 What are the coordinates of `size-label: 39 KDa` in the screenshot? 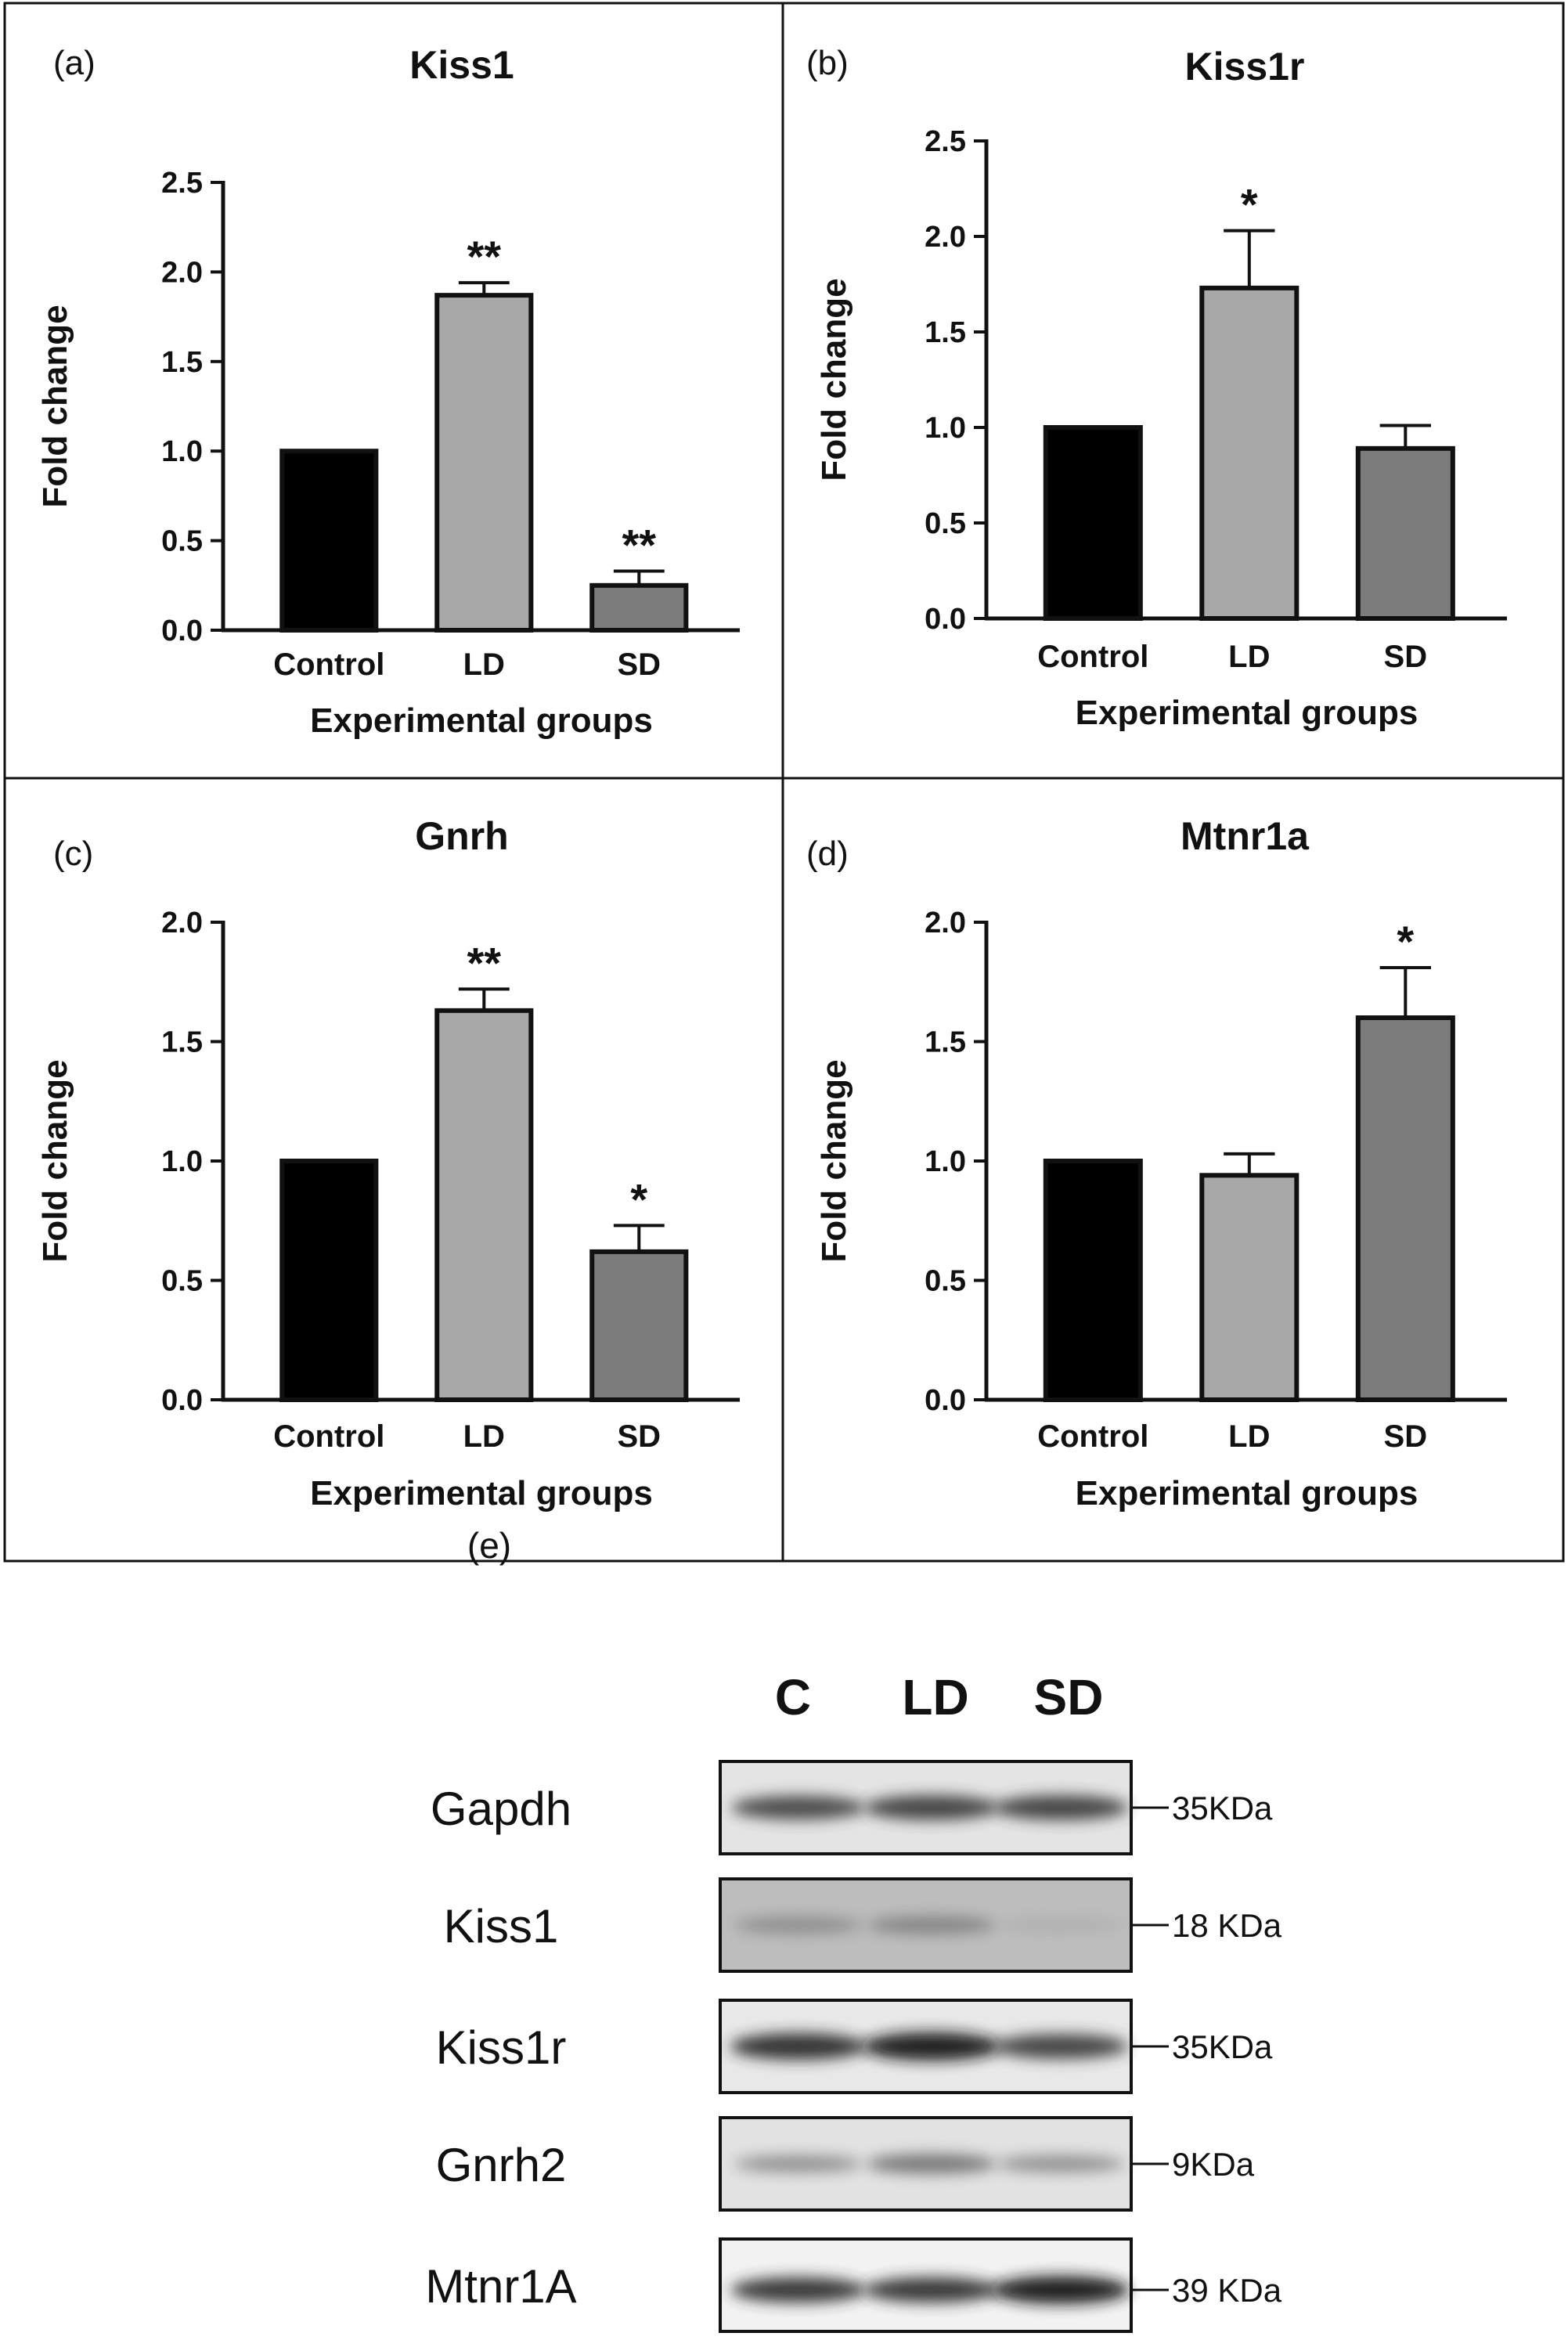 It's located at (1227, 2290).